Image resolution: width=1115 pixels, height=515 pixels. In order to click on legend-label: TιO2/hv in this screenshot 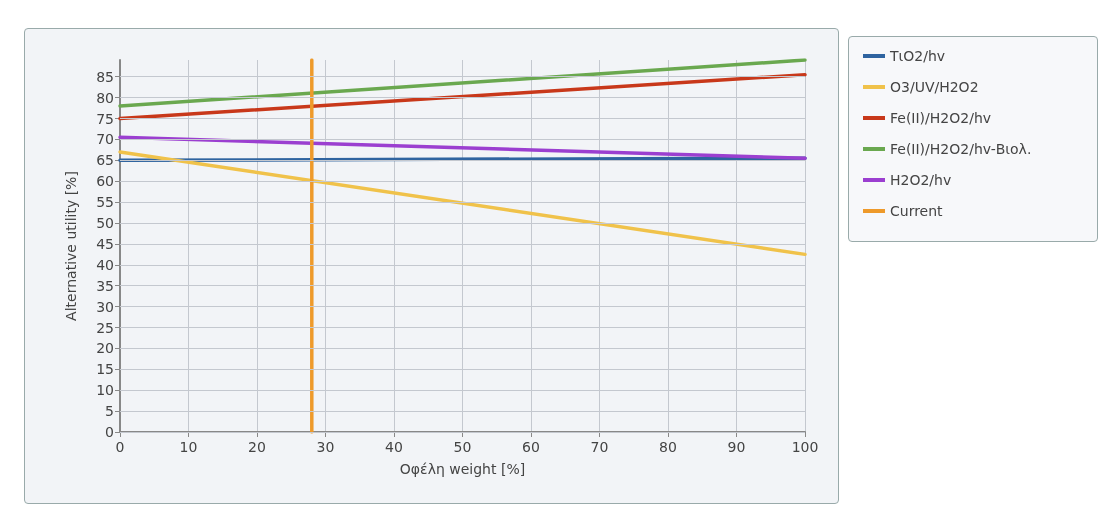, I will do `click(917, 56)`.